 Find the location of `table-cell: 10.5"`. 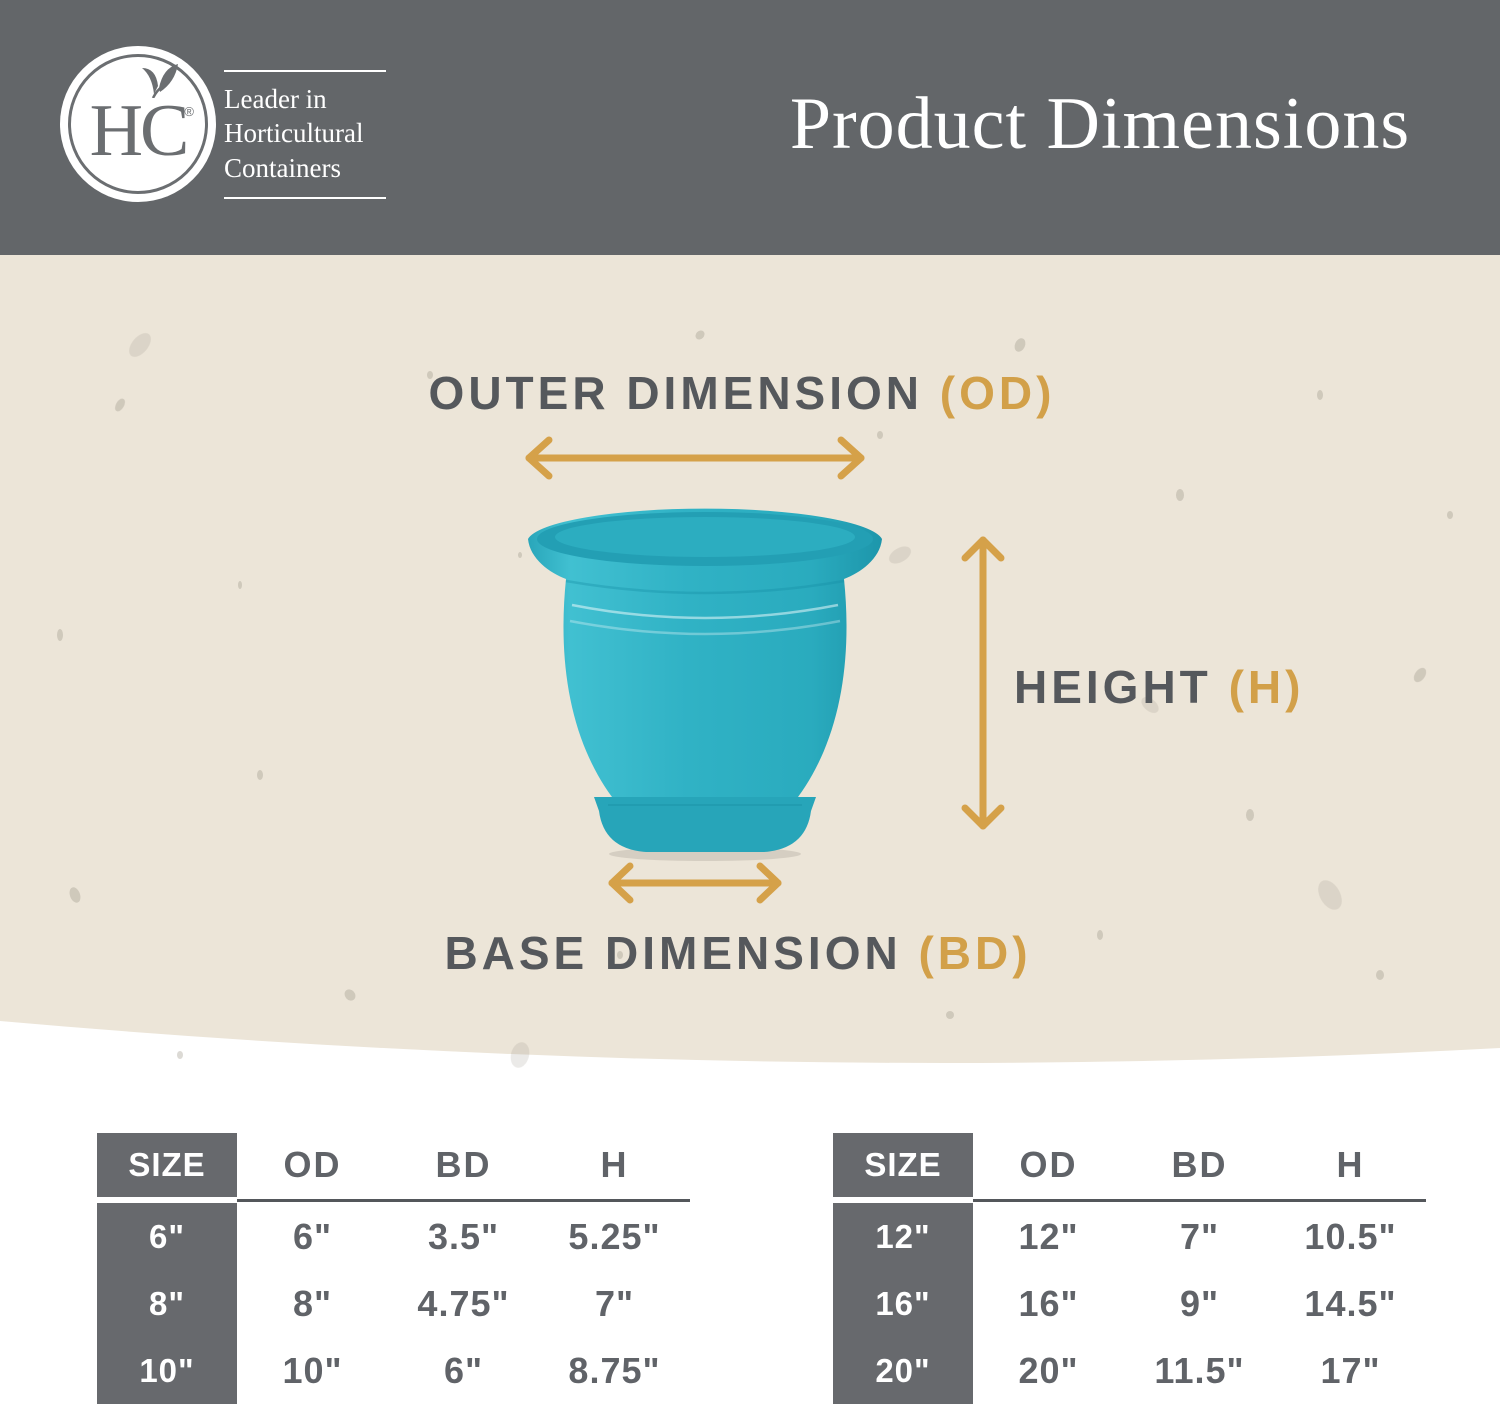

table-cell: 10.5" is located at coordinates (1350, 1236).